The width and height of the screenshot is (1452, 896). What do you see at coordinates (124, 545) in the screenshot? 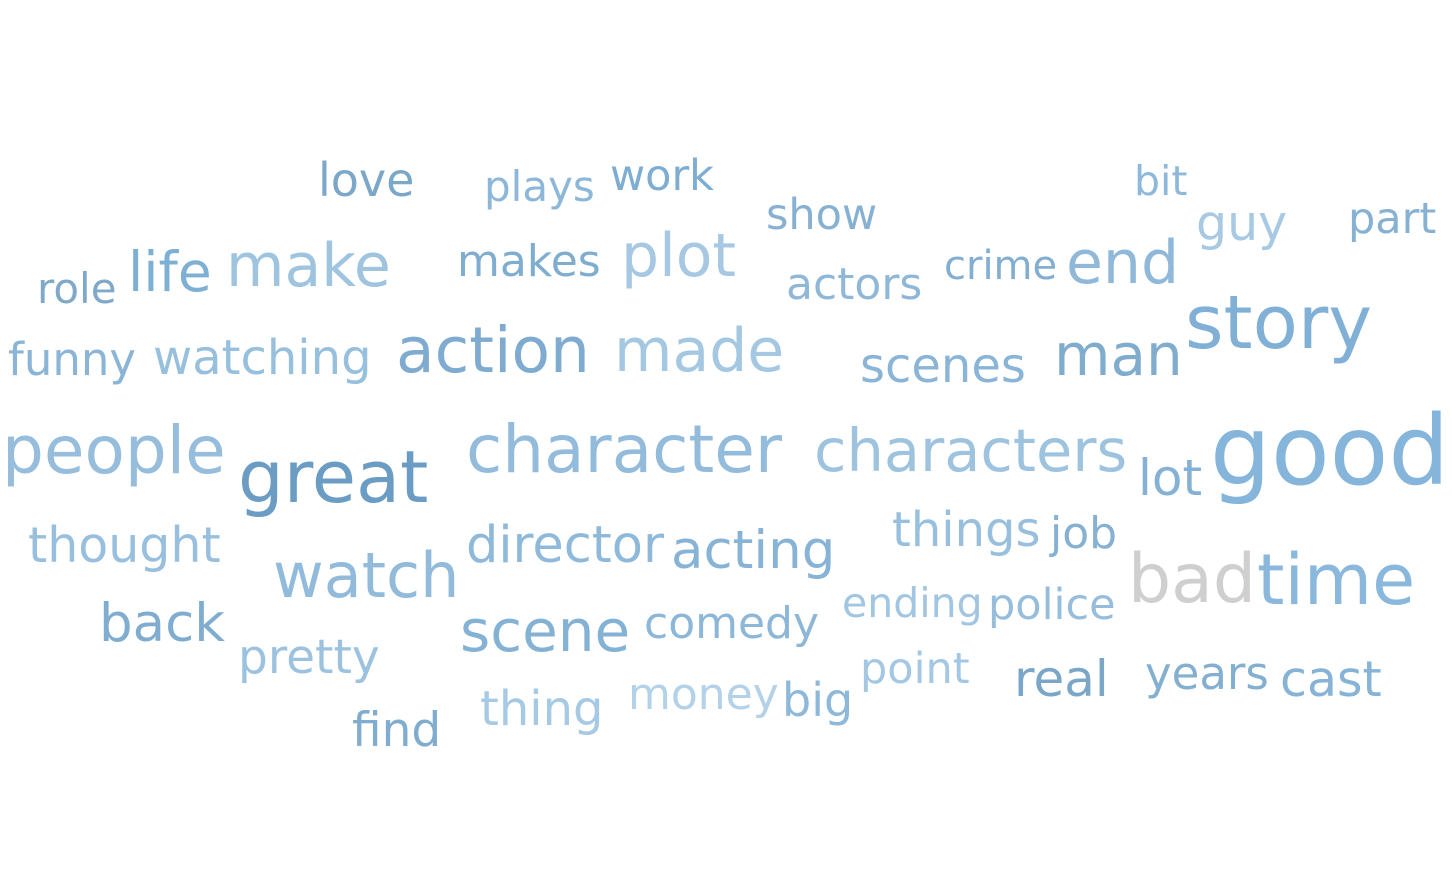
I see `word-thought: thought` at bounding box center [124, 545].